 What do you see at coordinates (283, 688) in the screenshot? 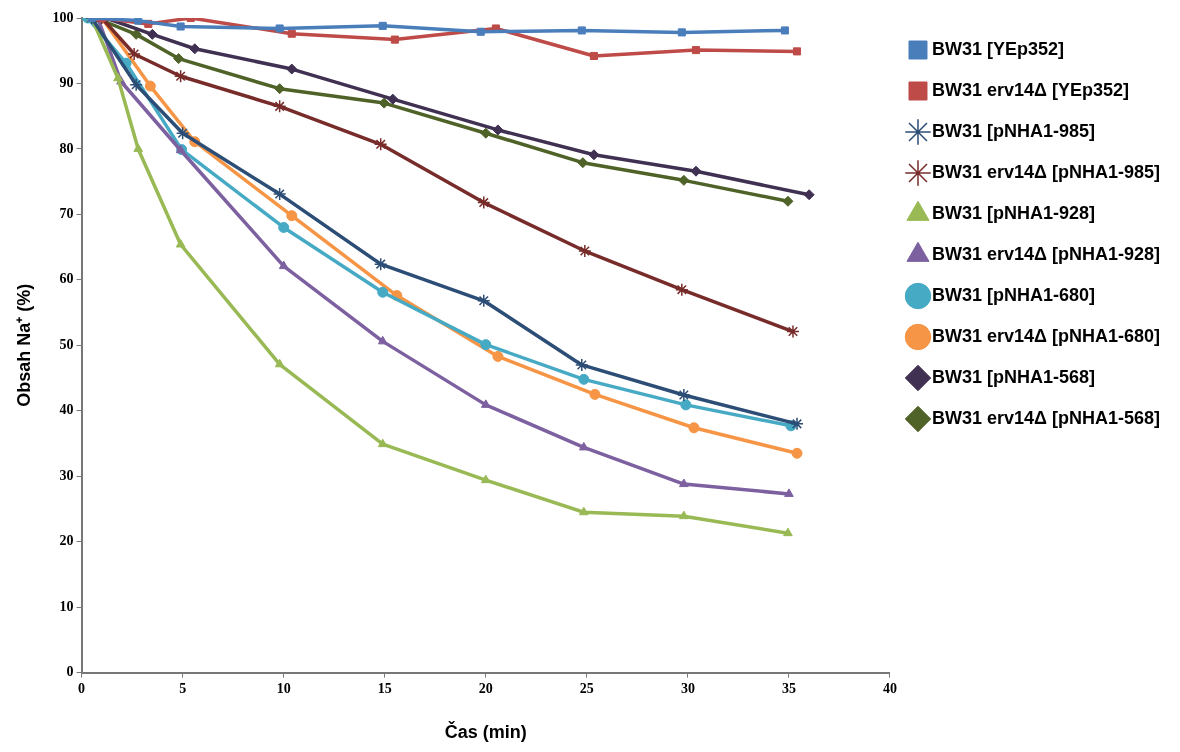
I see `x-tick-label: 10` at bounding box center [283, 688].